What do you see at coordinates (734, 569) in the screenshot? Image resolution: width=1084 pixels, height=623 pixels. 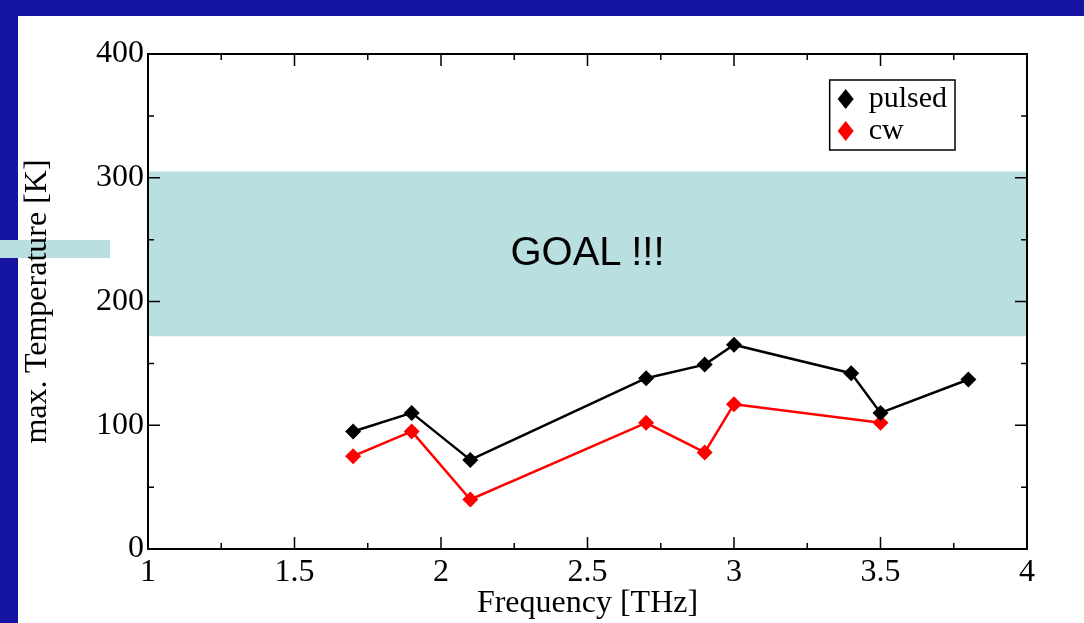 I see `x-tick-label: 3` at bounding box center [734, 569].